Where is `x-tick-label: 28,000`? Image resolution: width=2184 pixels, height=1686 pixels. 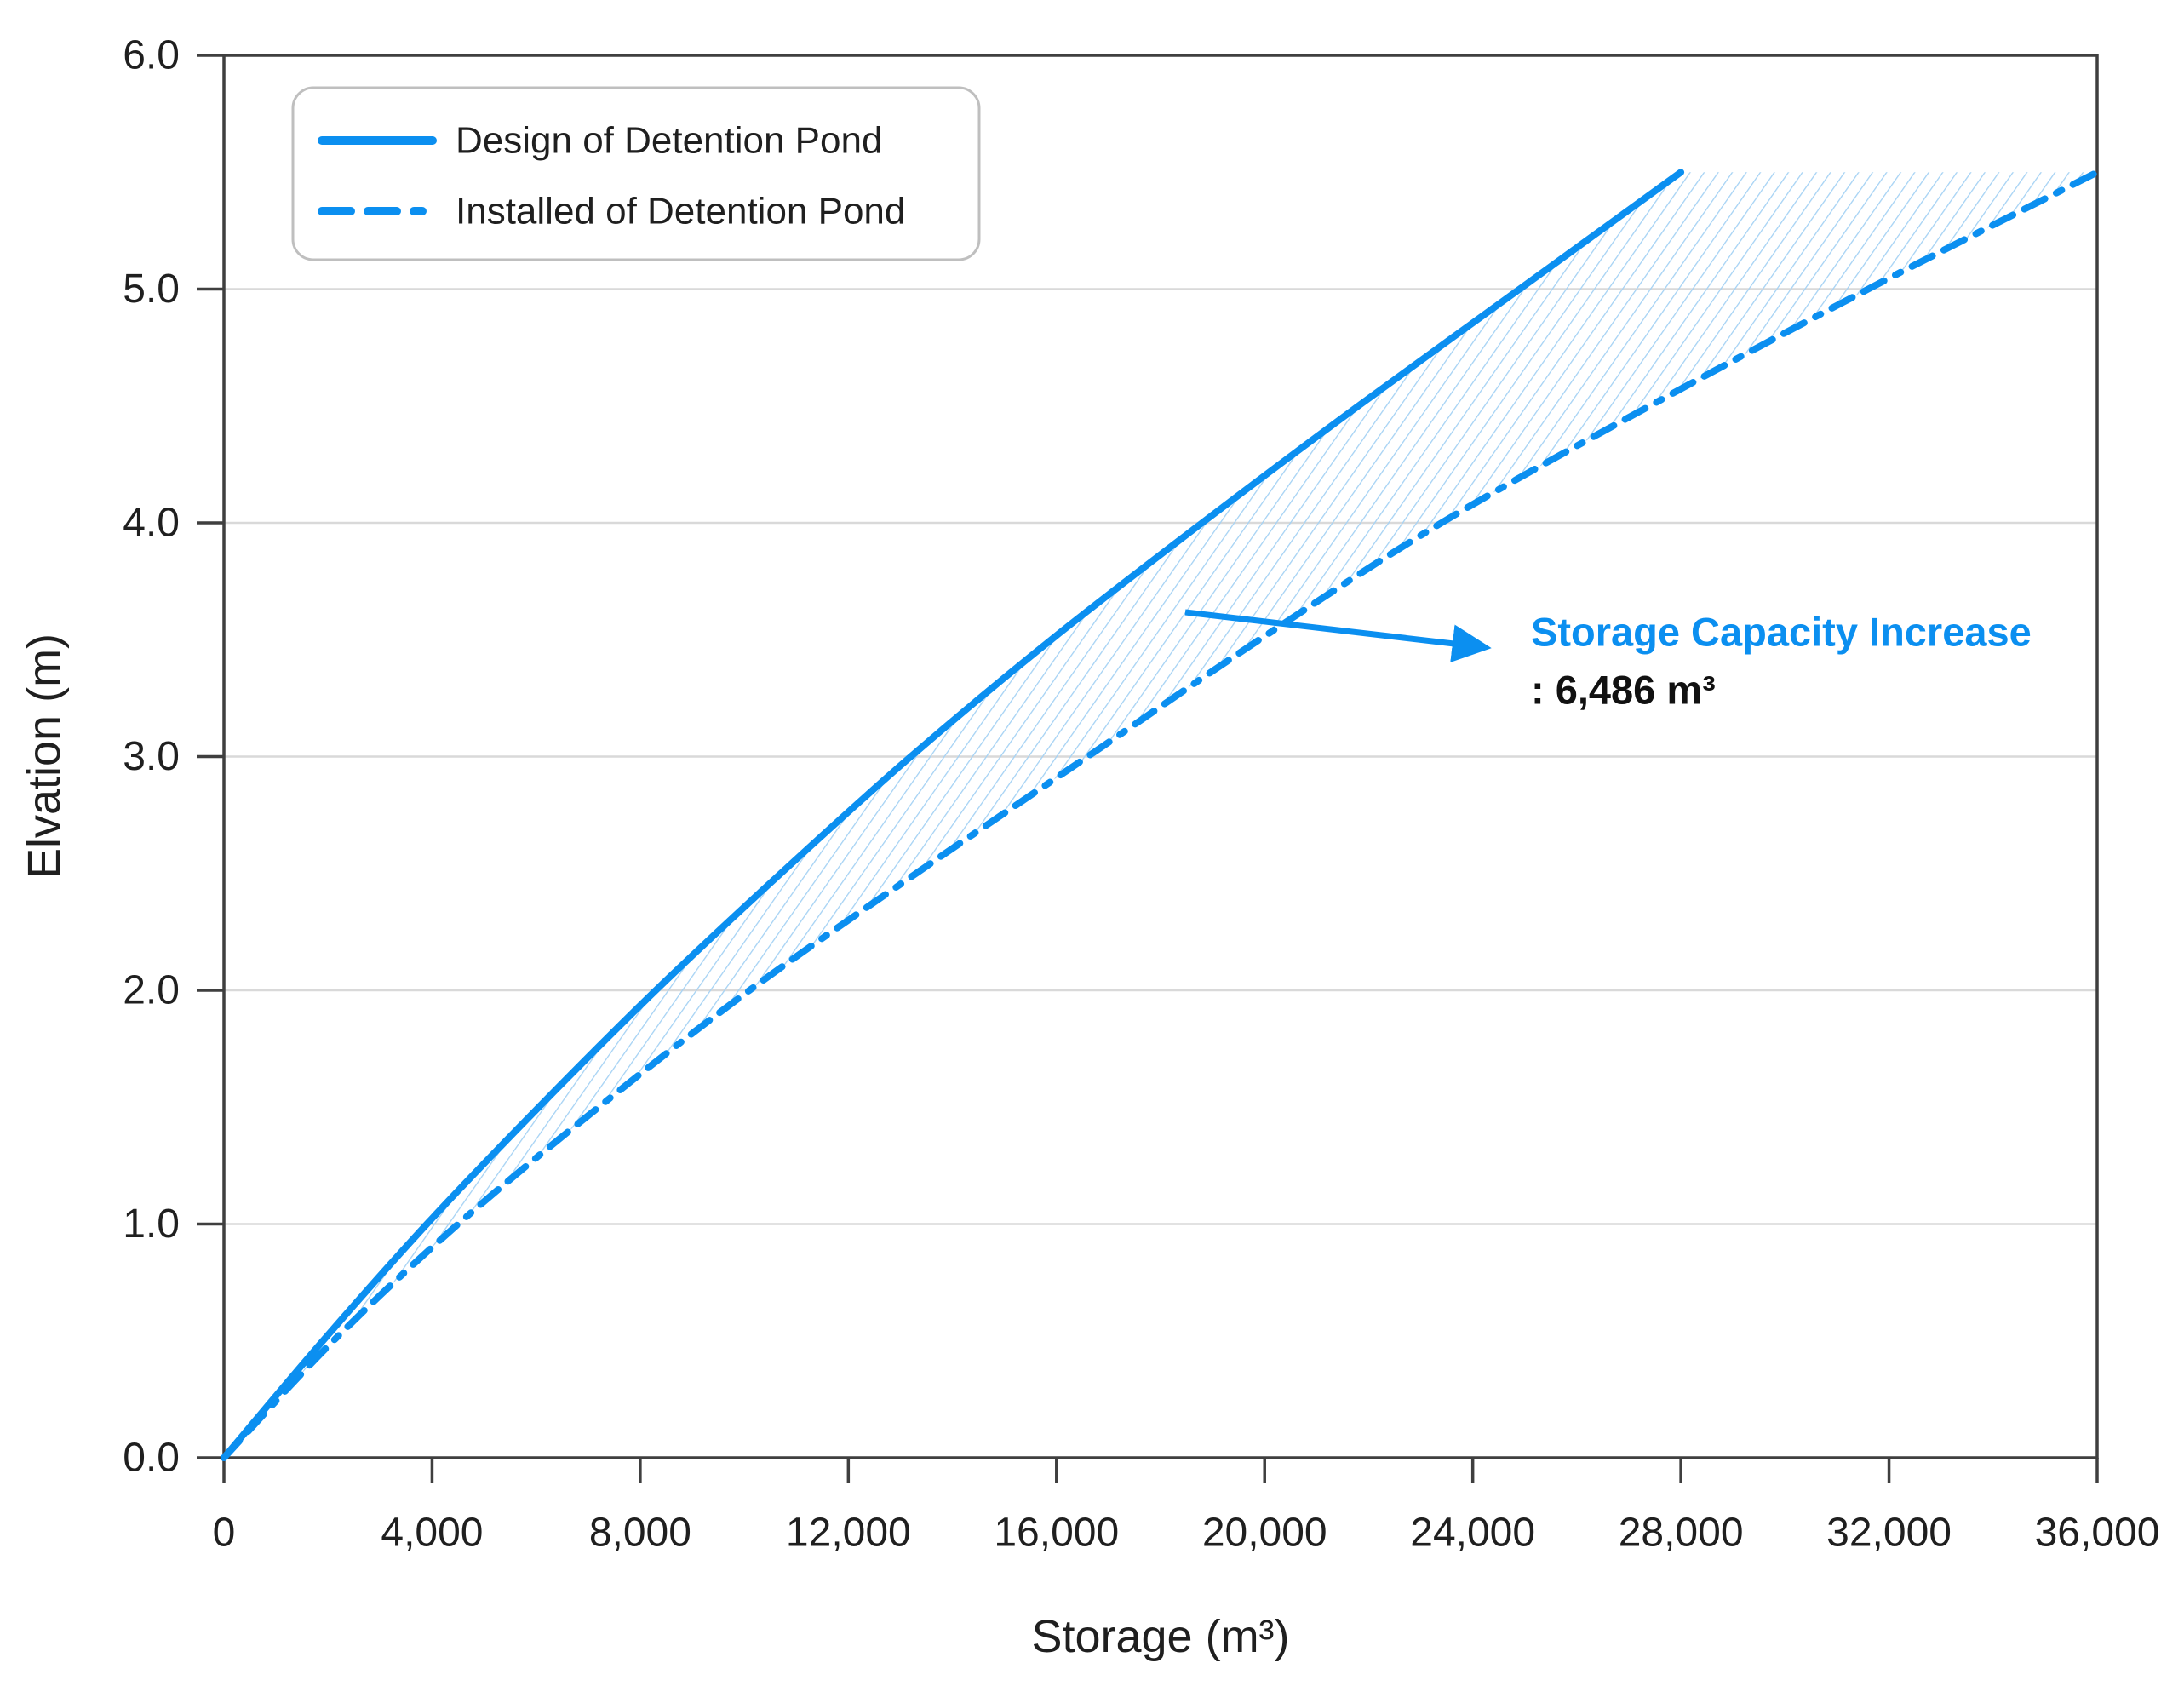
x-tick-label: 28,000 is located at coordinates (1681, 1533).